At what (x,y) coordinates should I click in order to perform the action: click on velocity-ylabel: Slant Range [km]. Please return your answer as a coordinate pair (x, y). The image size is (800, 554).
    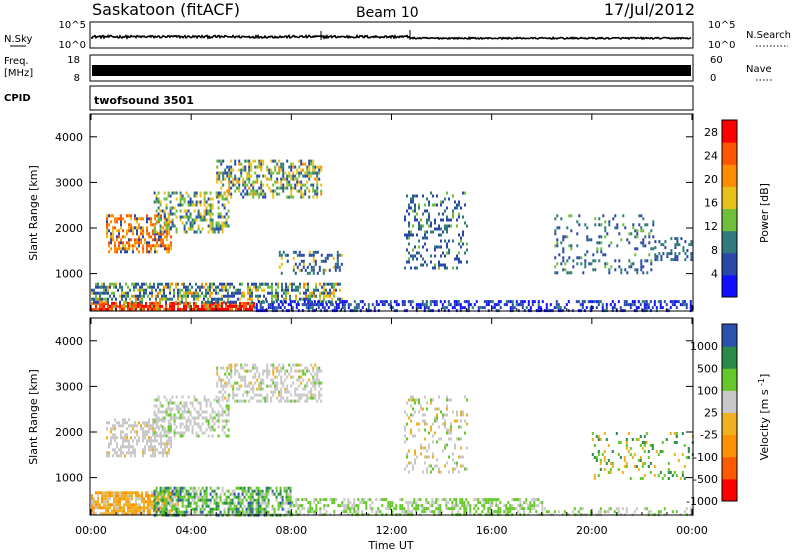
    Looking at the image, I should click on (33, 417).